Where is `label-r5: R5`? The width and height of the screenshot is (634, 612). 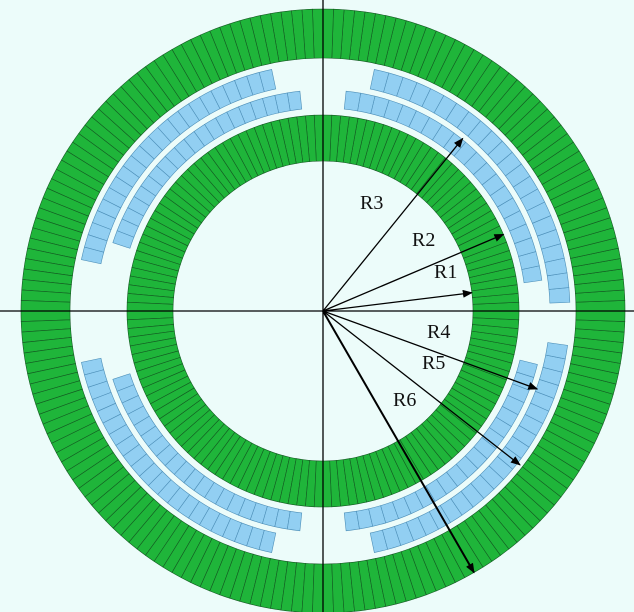 label-r5: R5 is located at coordinates (433, 363).